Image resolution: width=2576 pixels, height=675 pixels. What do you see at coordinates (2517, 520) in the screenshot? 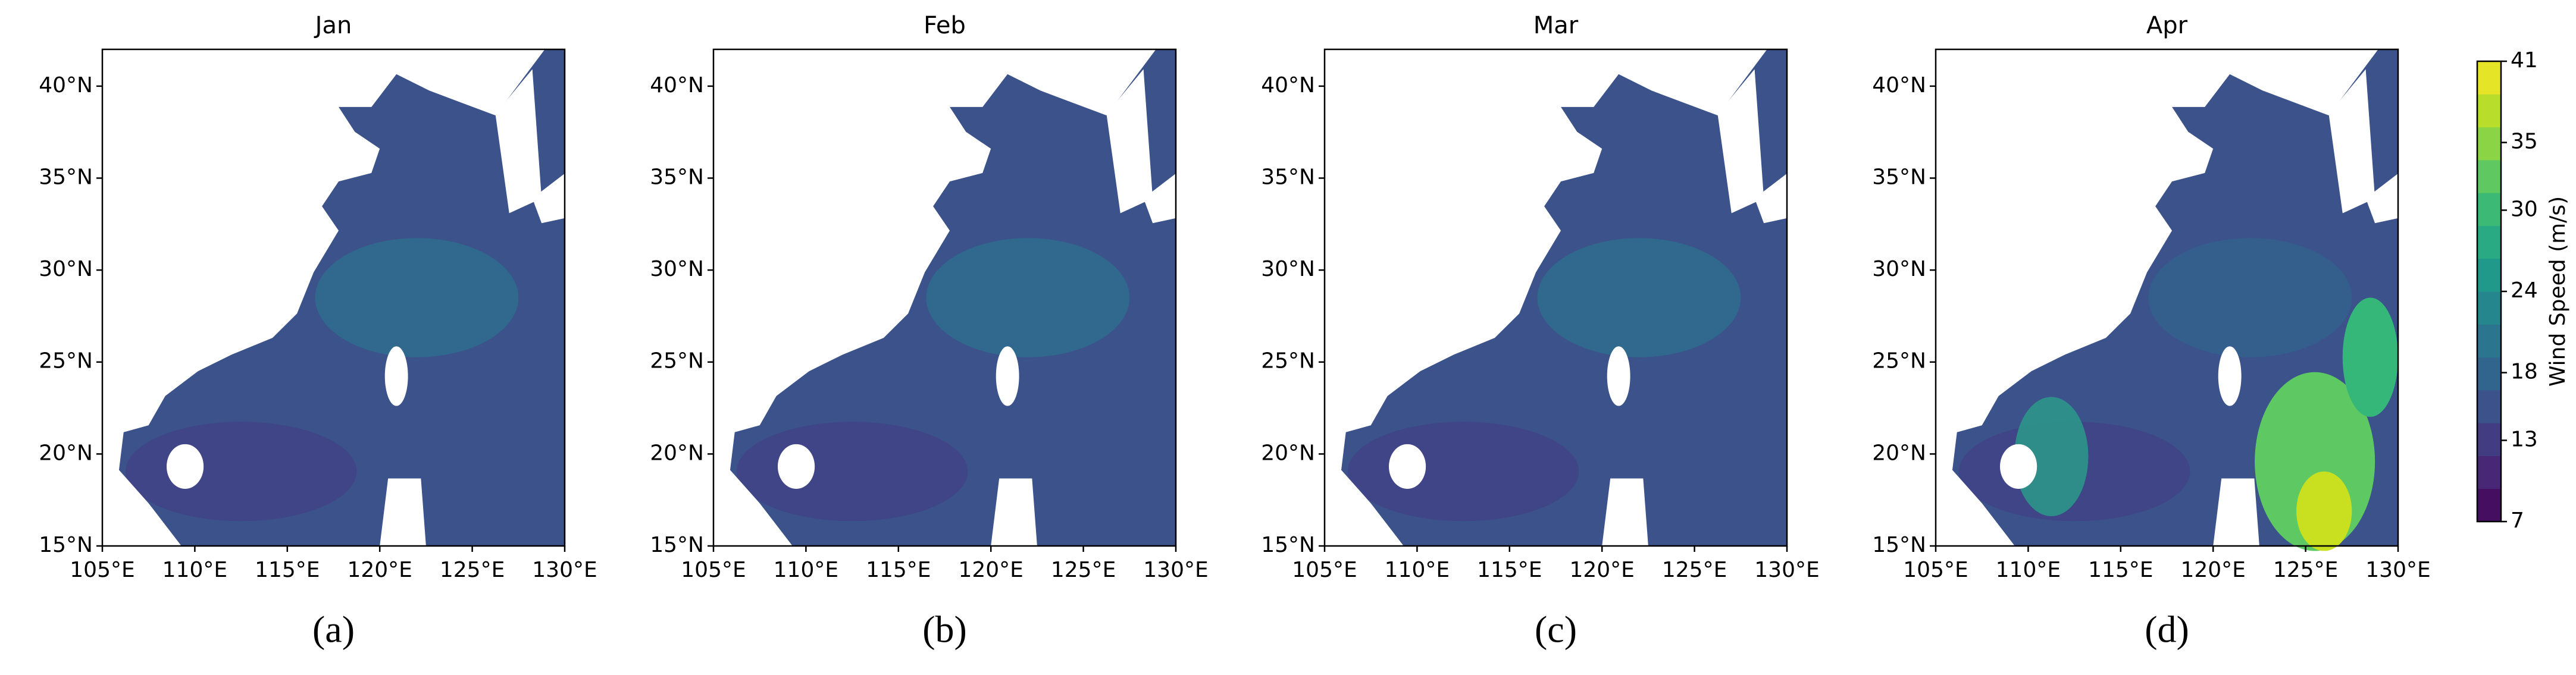
I see `colorbar-tick-label: 7` at bounding box center [2517, 520].